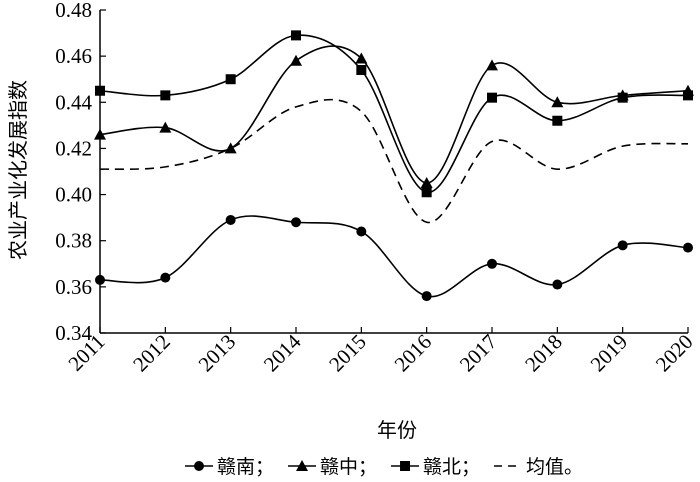  I want to click on x-tick-label-1: 2012, so click(151, 353).